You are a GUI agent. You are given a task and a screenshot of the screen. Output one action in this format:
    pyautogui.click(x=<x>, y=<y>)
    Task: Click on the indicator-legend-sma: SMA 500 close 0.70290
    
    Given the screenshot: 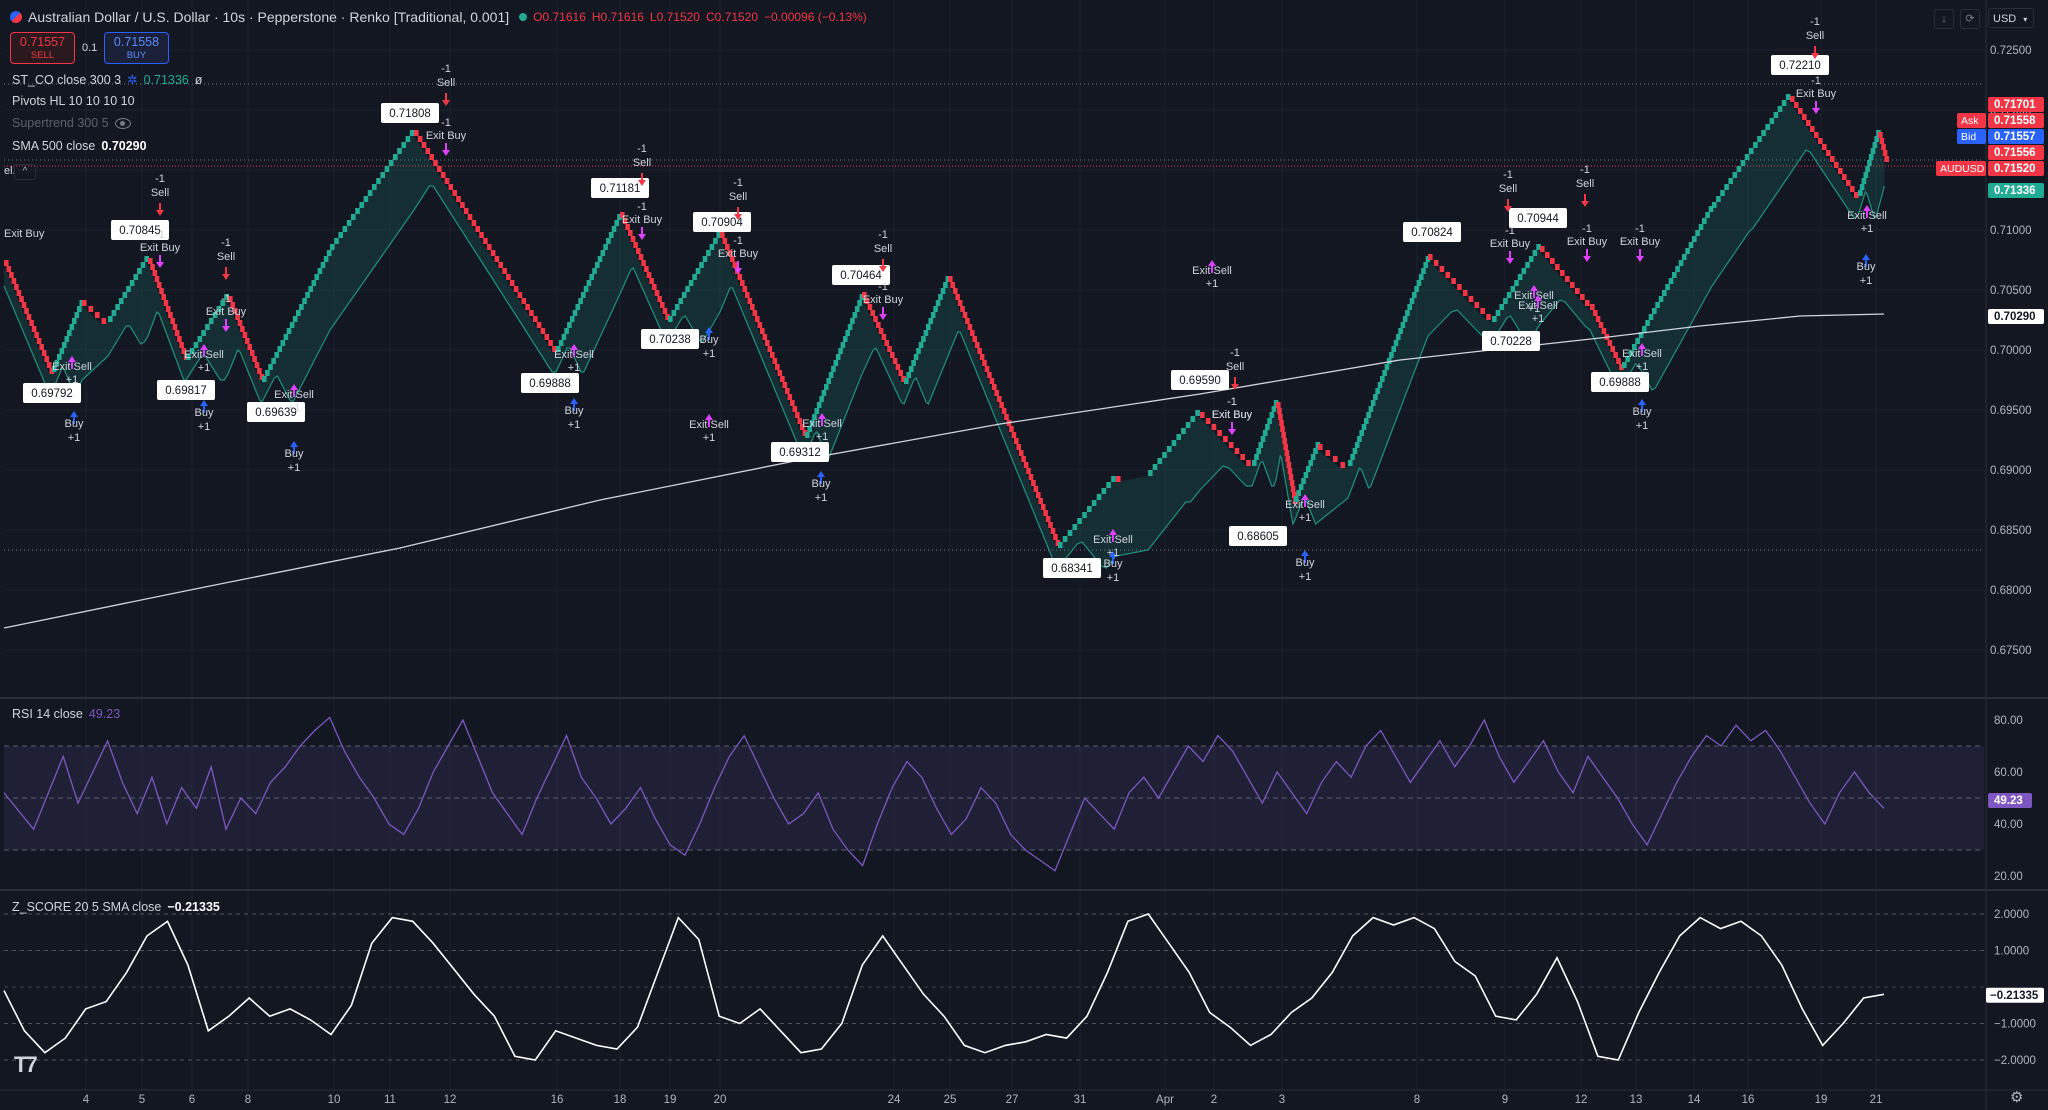 What is the action you would take?
    pyautogui.click(x=79, y=146)
    